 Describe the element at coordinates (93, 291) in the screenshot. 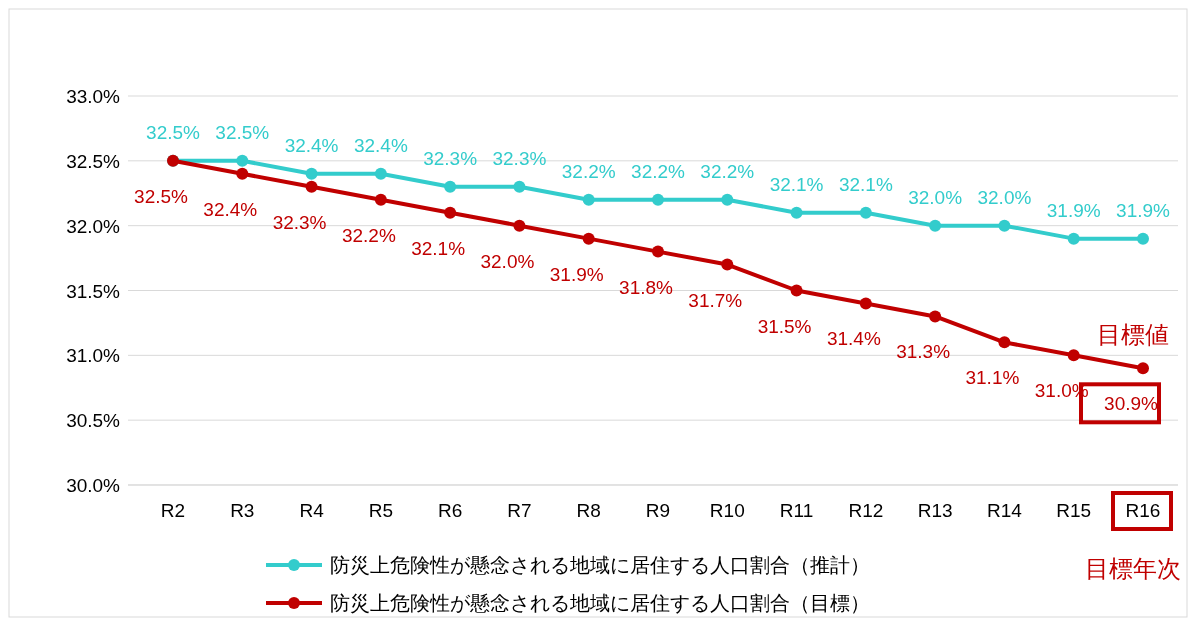

I see `y-tick-label: 31.5%` at that location.